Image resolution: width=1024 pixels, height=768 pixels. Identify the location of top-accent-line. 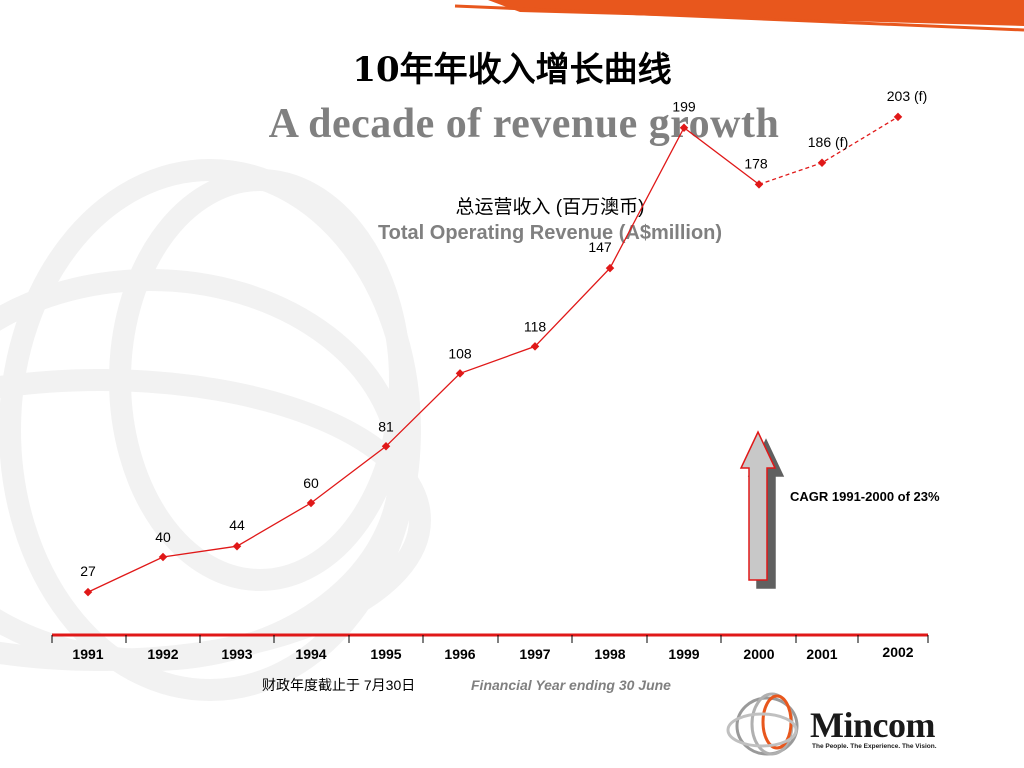
(739, 18).